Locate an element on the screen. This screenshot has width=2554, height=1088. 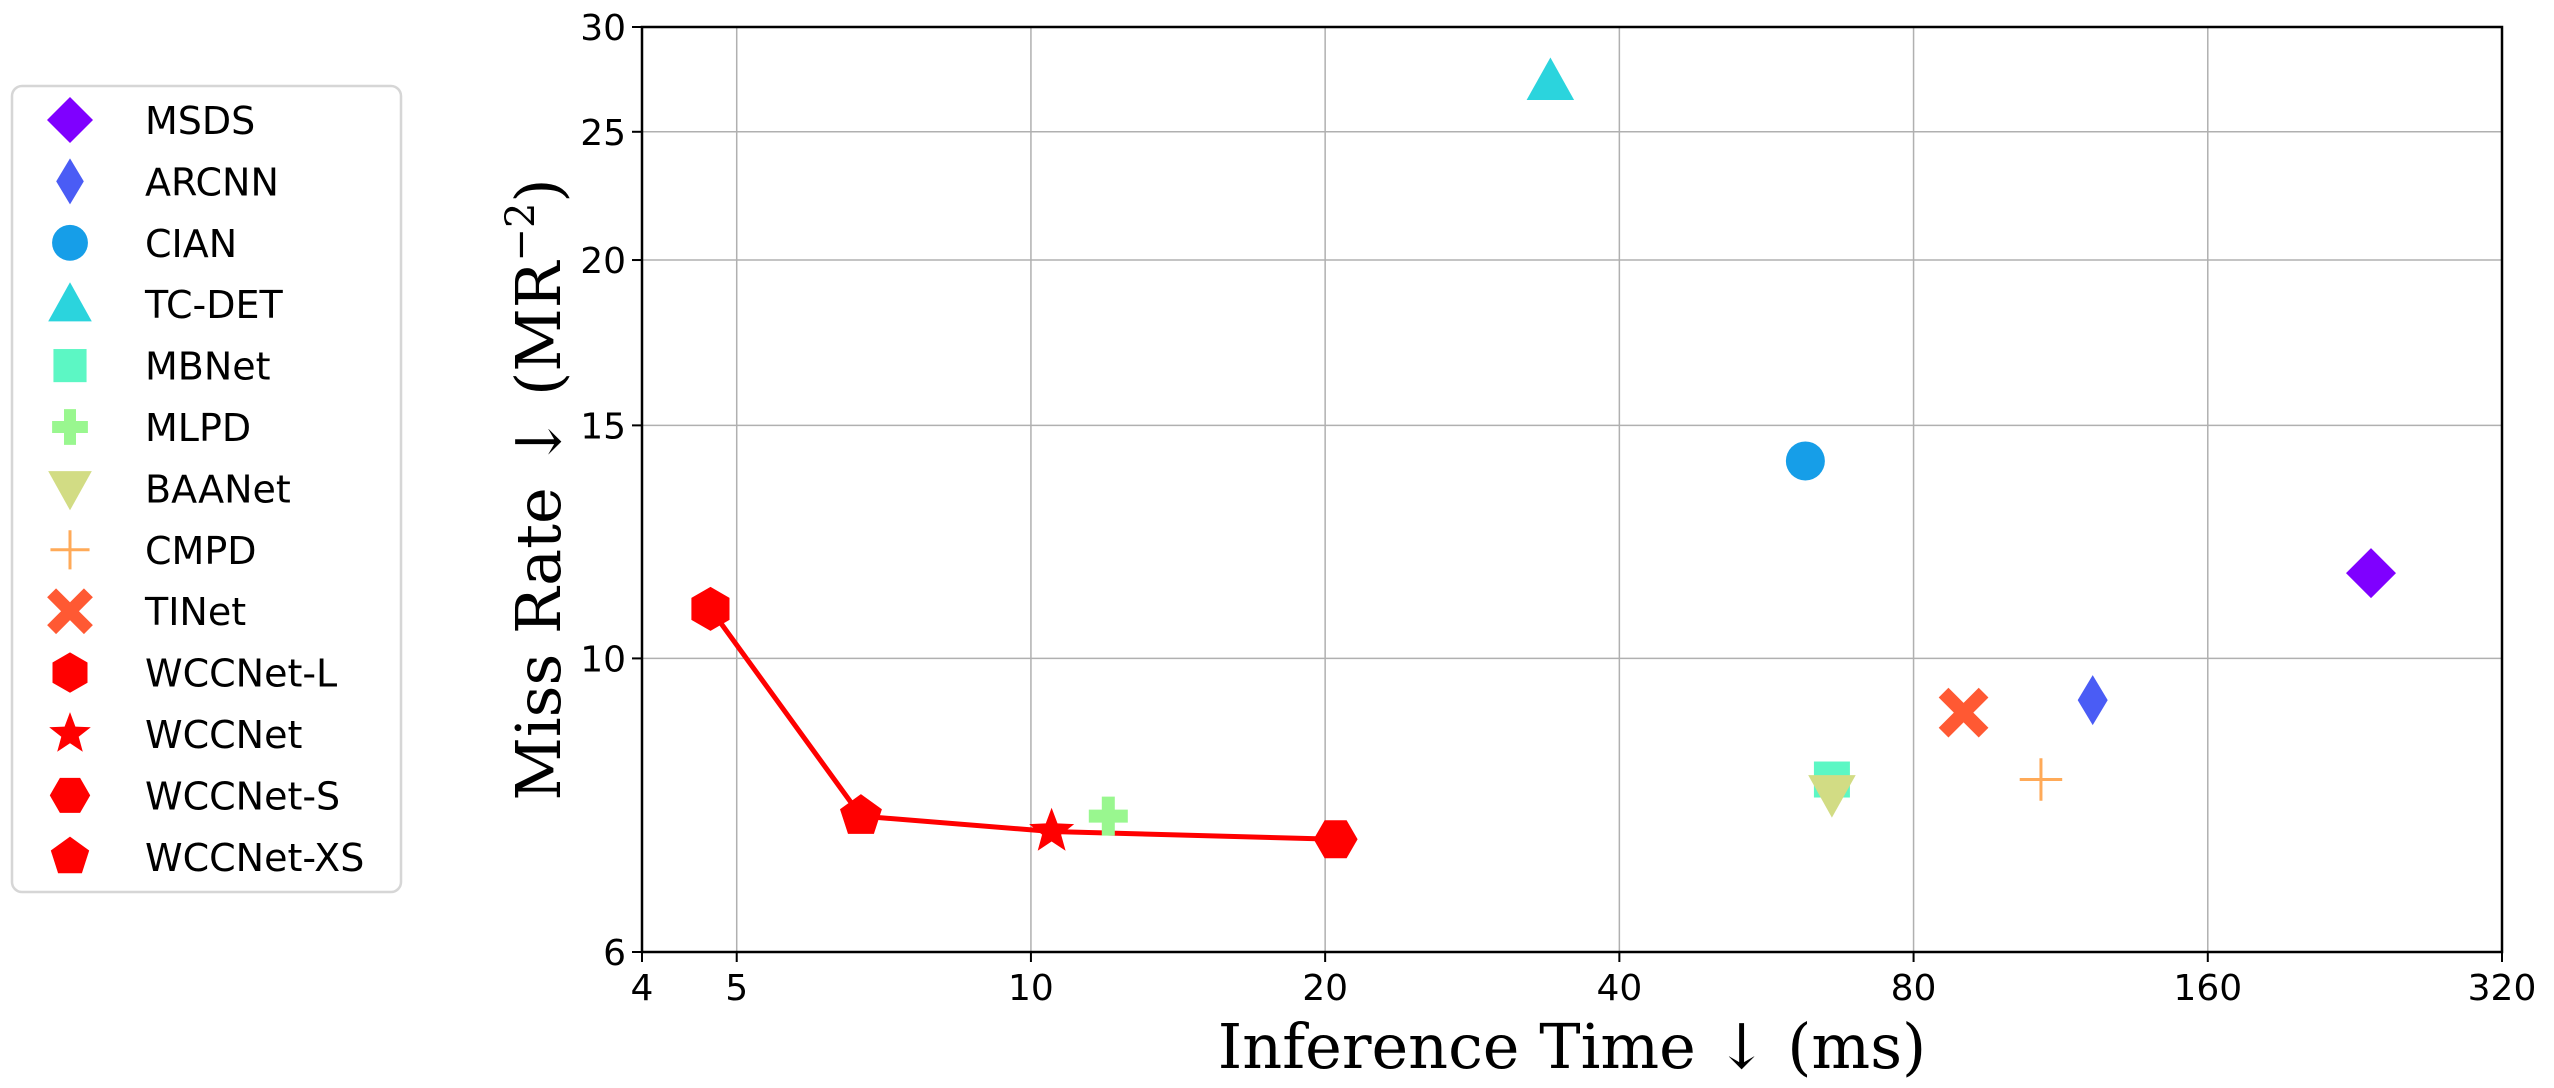
legend-label-arcnn: ARCNN is located at coordinates (212, 182).